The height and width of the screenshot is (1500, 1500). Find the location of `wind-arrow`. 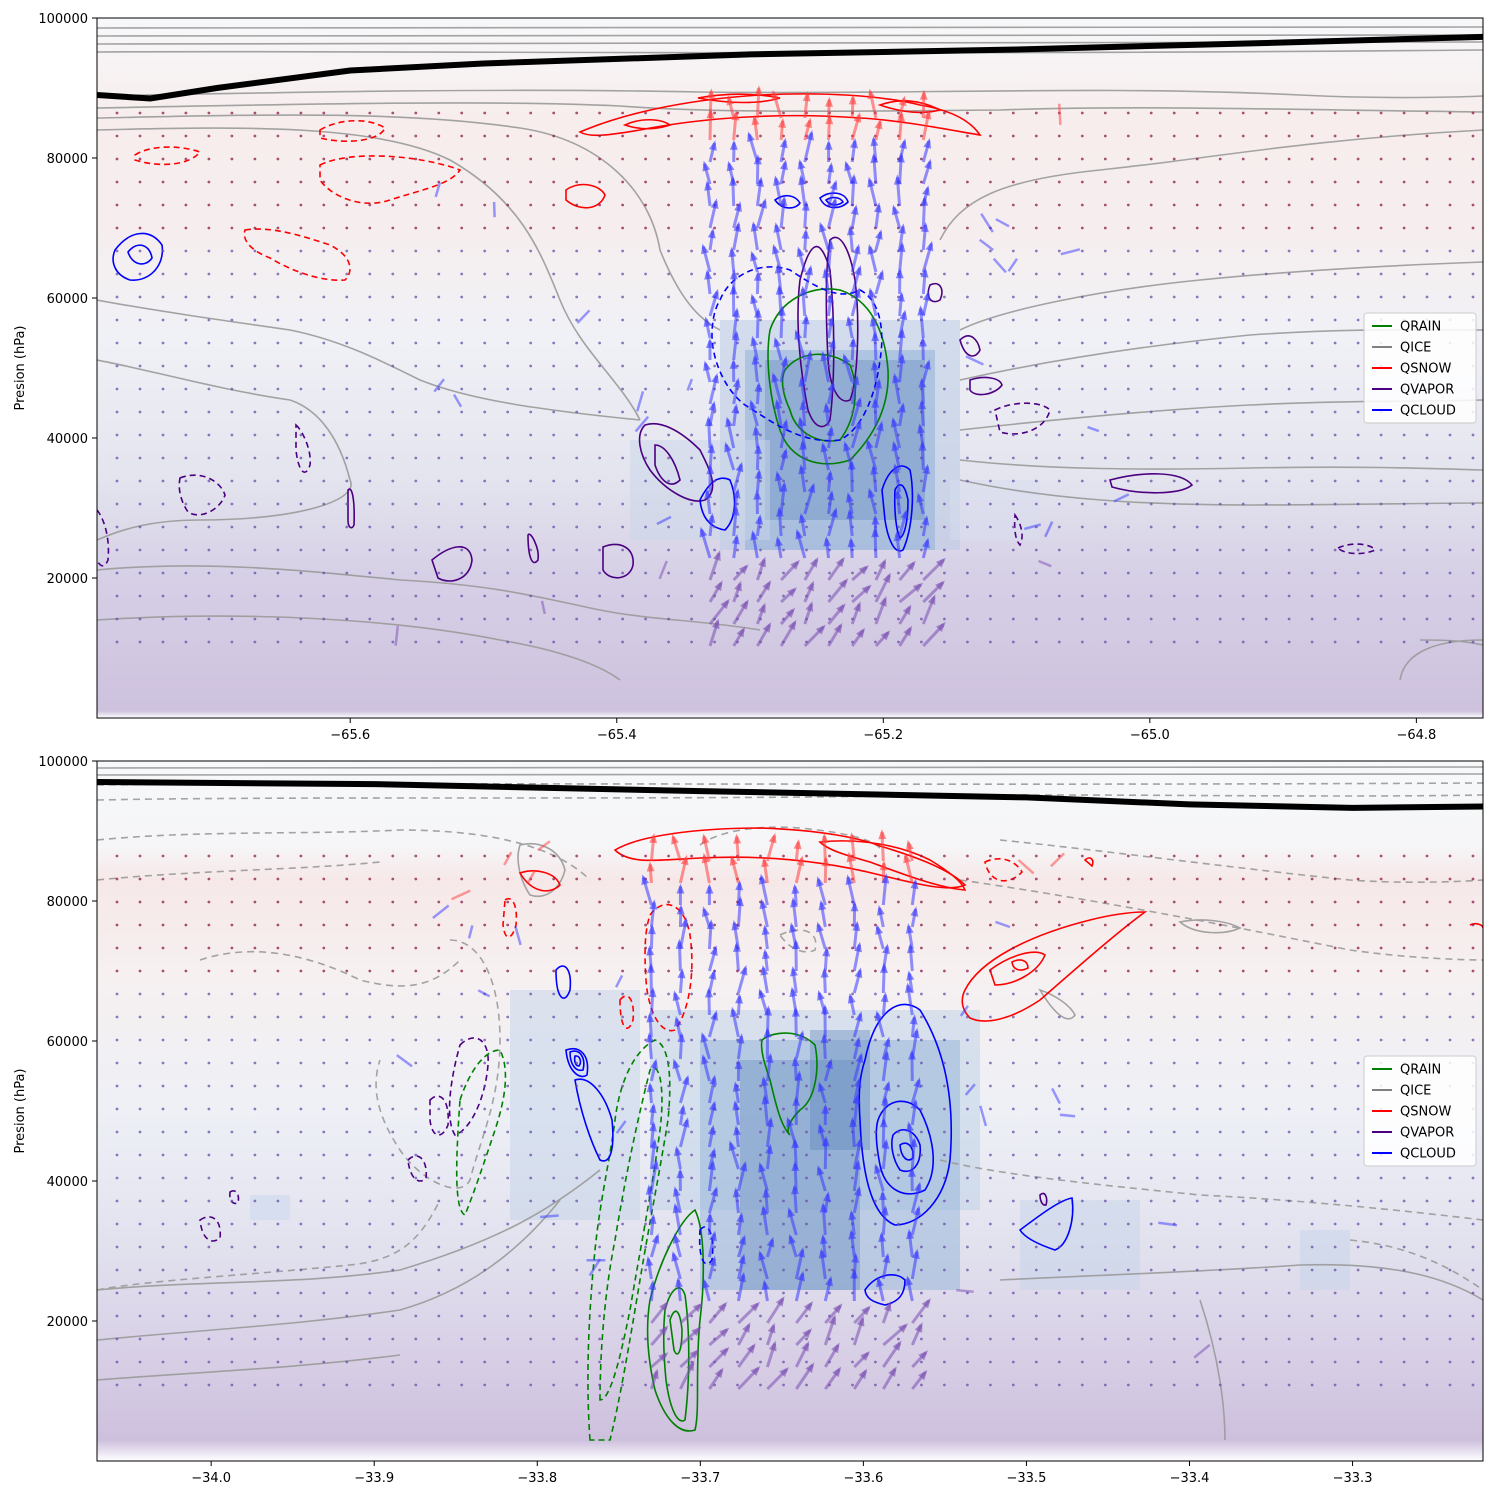

wind-arrow is located at coordinates (621, 1127).